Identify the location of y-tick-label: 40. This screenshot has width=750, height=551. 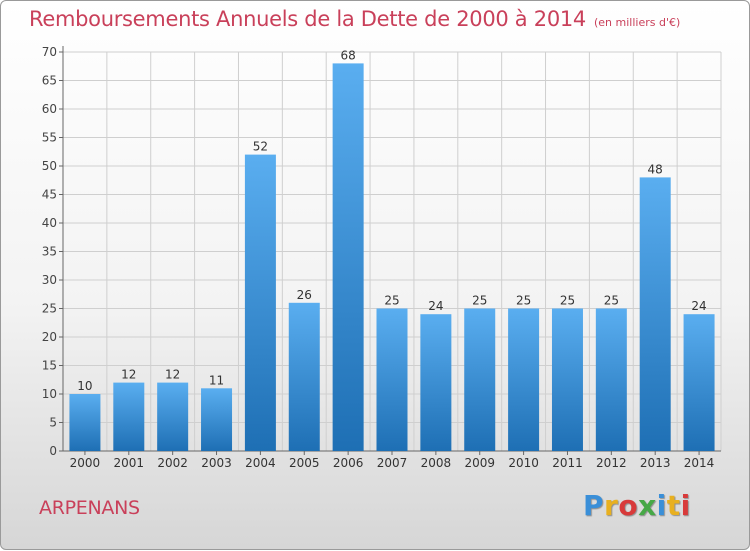
(49, 223).